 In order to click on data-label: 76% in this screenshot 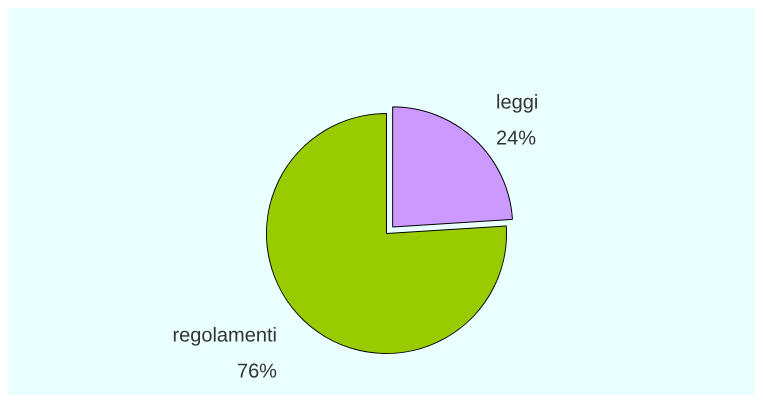, I will do `click(257, 371)`.